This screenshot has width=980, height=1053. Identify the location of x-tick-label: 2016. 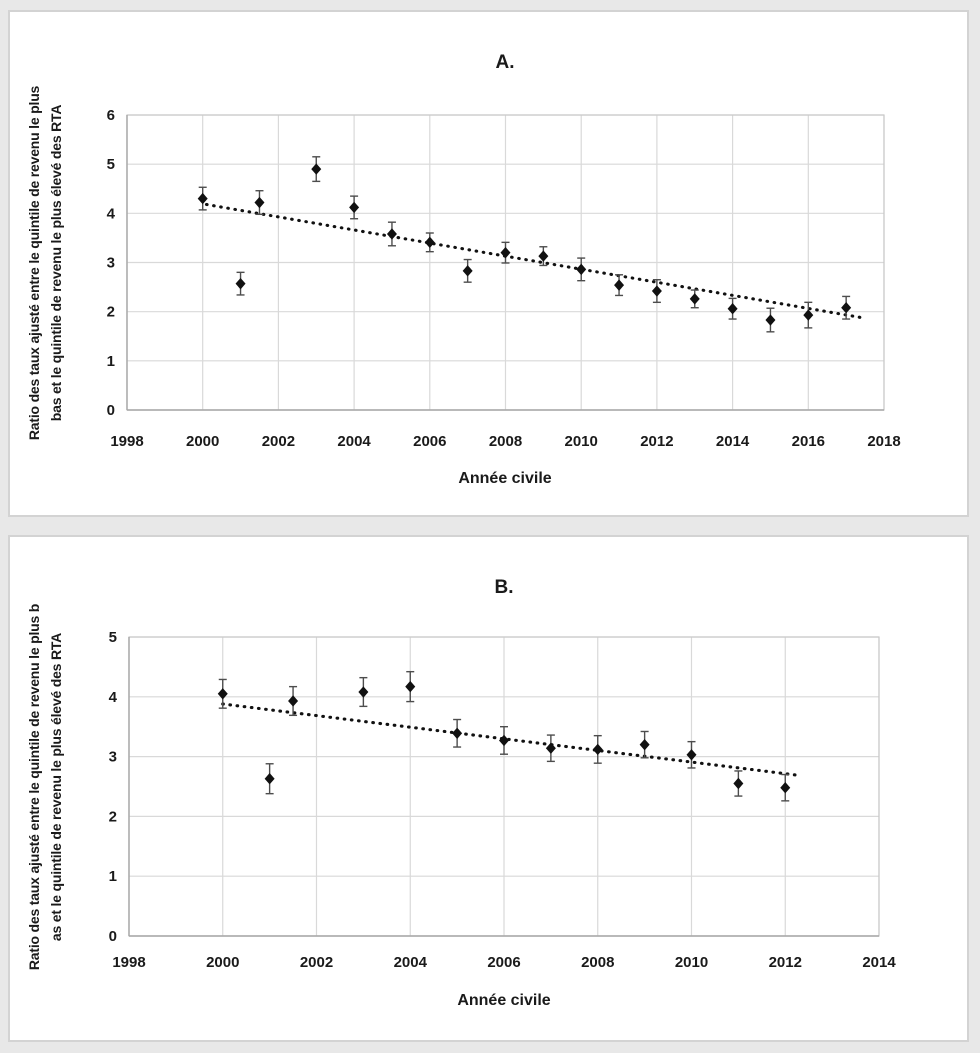
(808, 441).